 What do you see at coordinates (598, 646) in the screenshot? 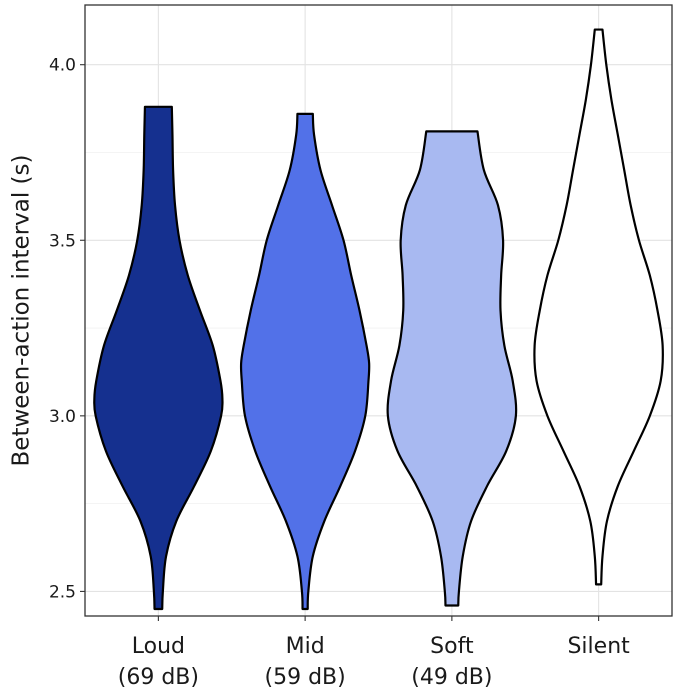
I see `x-tick-label: Silent` at bounding box center [598, 646].